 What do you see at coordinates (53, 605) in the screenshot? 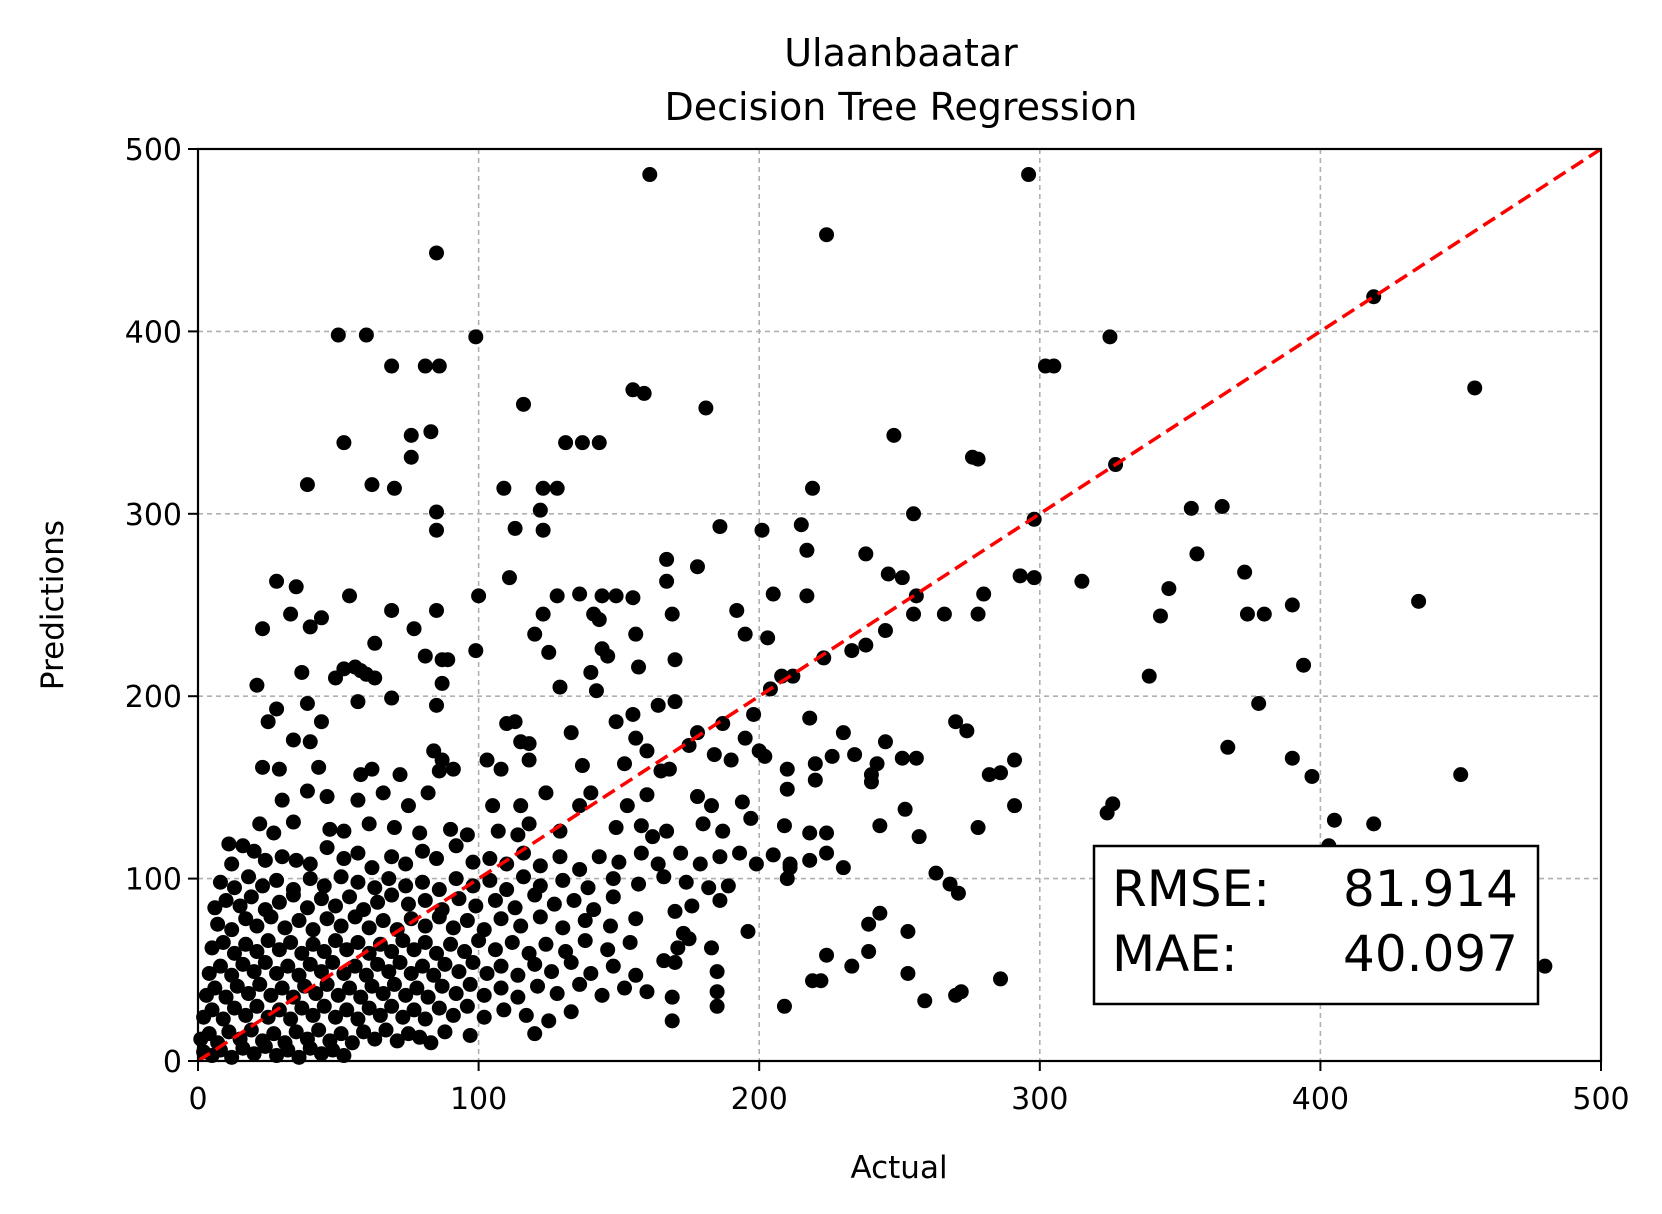
I see `y-axis-label: Predictions` at bounding box center [53, 605].